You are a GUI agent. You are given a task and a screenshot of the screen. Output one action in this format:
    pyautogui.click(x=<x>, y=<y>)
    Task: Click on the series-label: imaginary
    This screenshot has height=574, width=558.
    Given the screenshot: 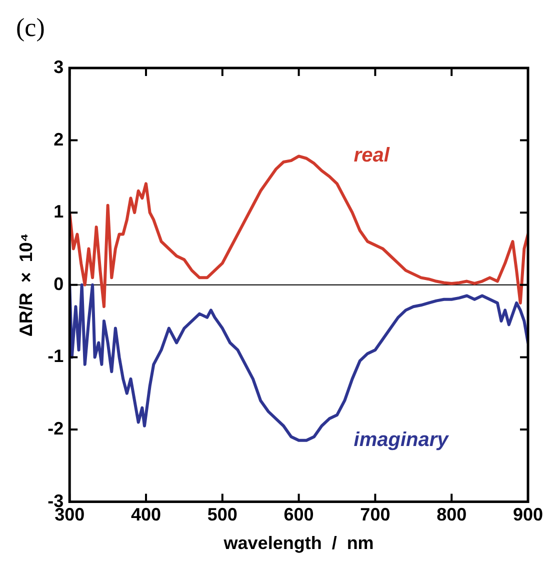 What is the action you would take?
    pyautogui.click(x=402, y=439)
    